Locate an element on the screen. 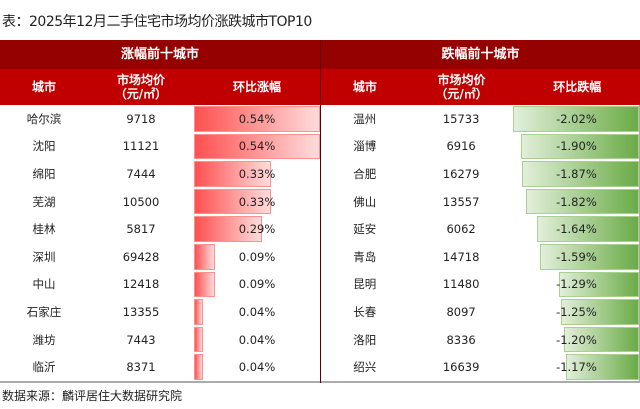  change-value: -1.82% is located at coordinates (576, 201).